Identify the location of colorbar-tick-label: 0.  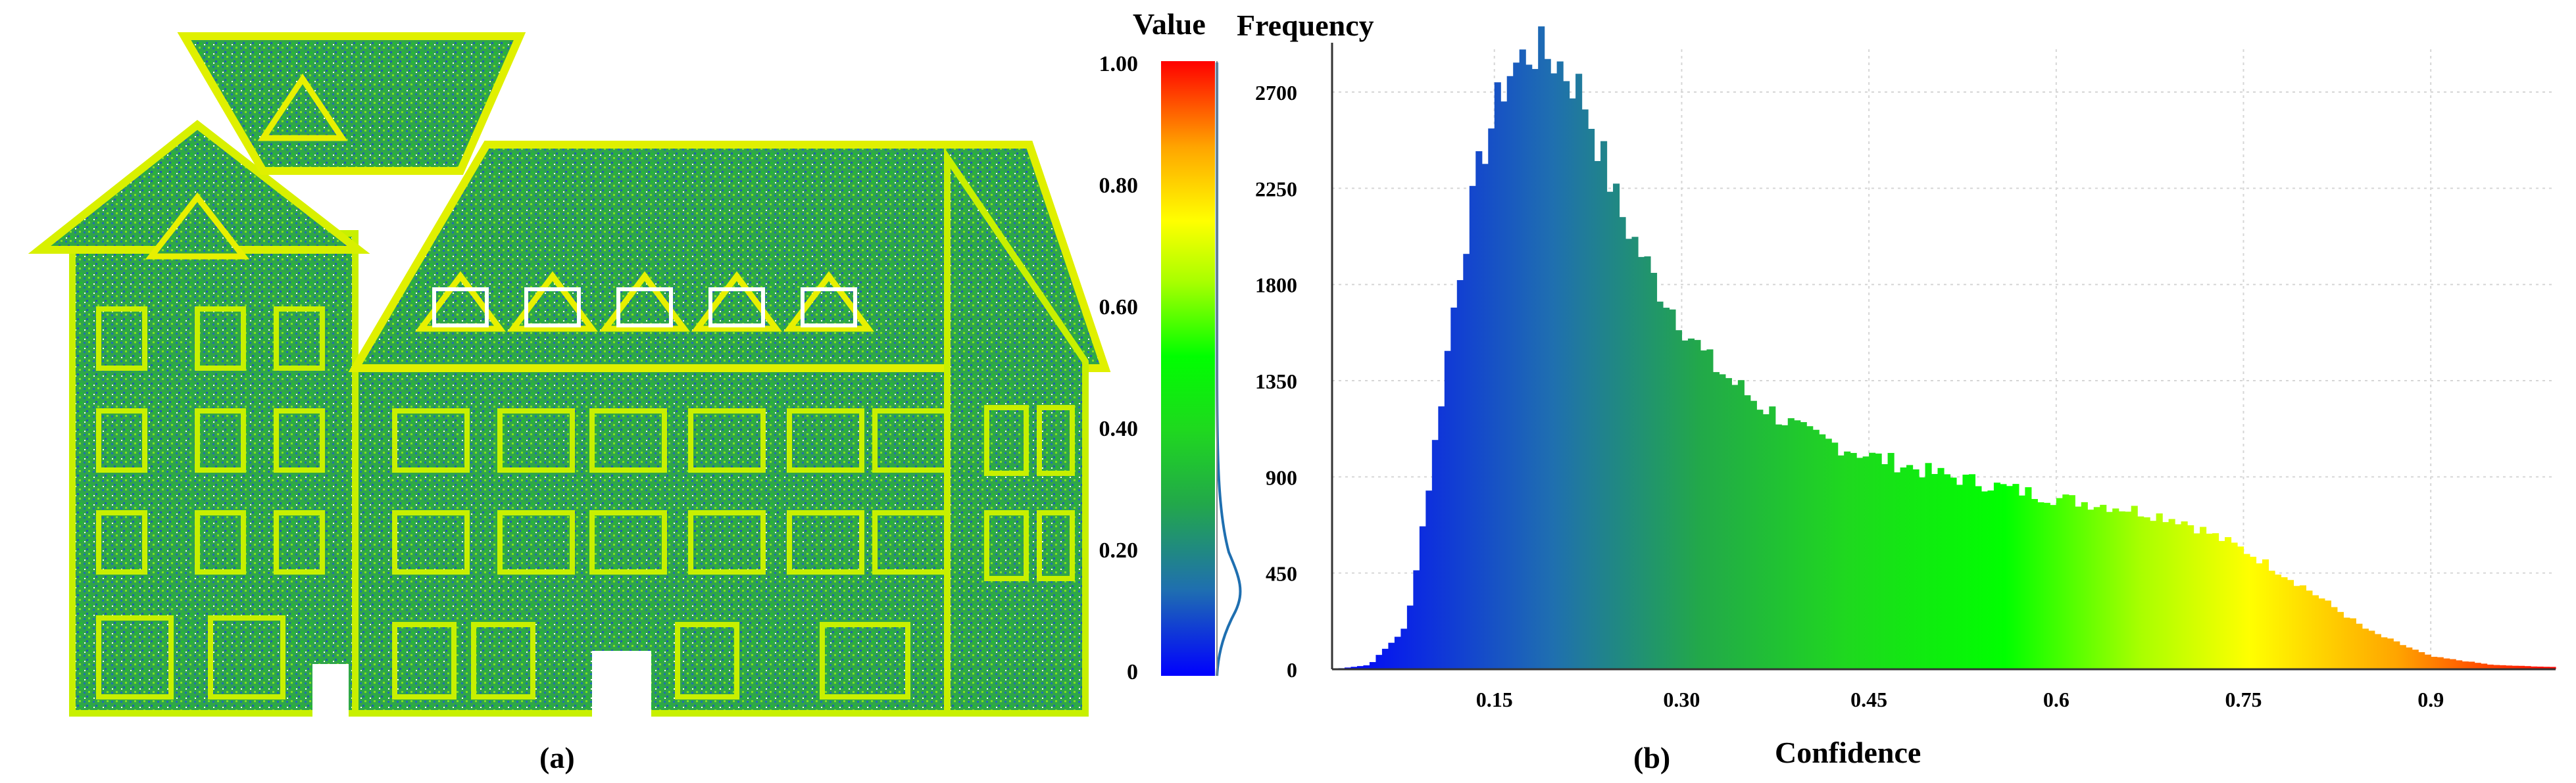
(1132, 672).